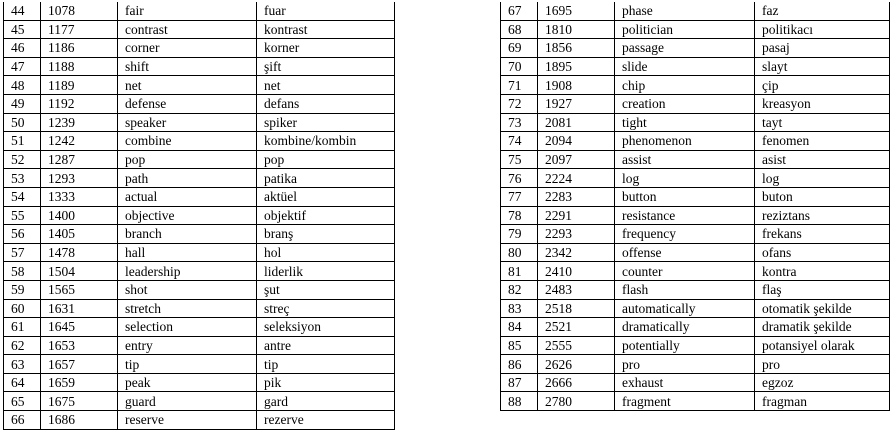 The height and width of the screenshot is (432, 893). I want to click on english-word-cell: stretch, so click(187, 308).